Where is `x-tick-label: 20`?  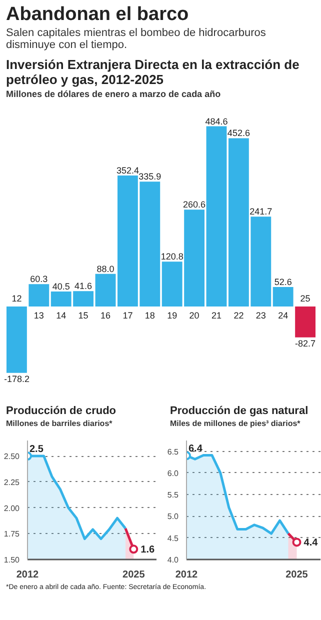 x-tick-label: 20 is located at coordinates (194, 315).